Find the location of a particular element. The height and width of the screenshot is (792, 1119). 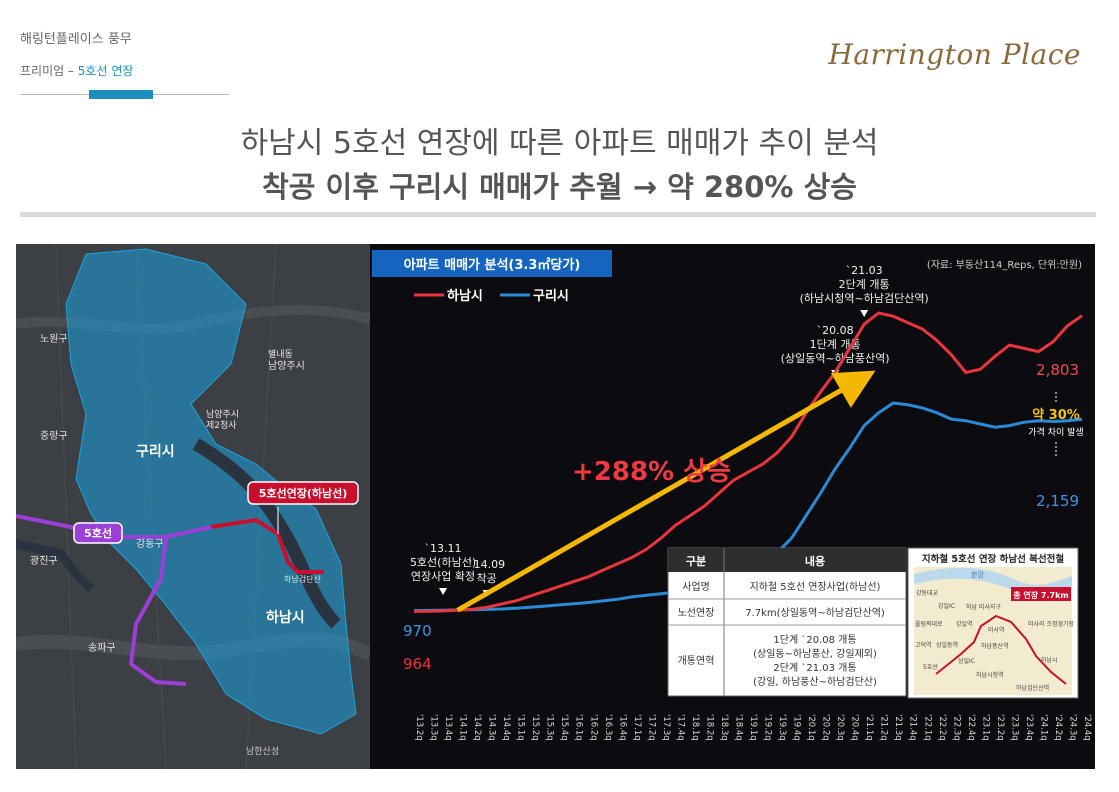

map-label-namyang2b: 제2청사 is located at coordinates (221, 425).